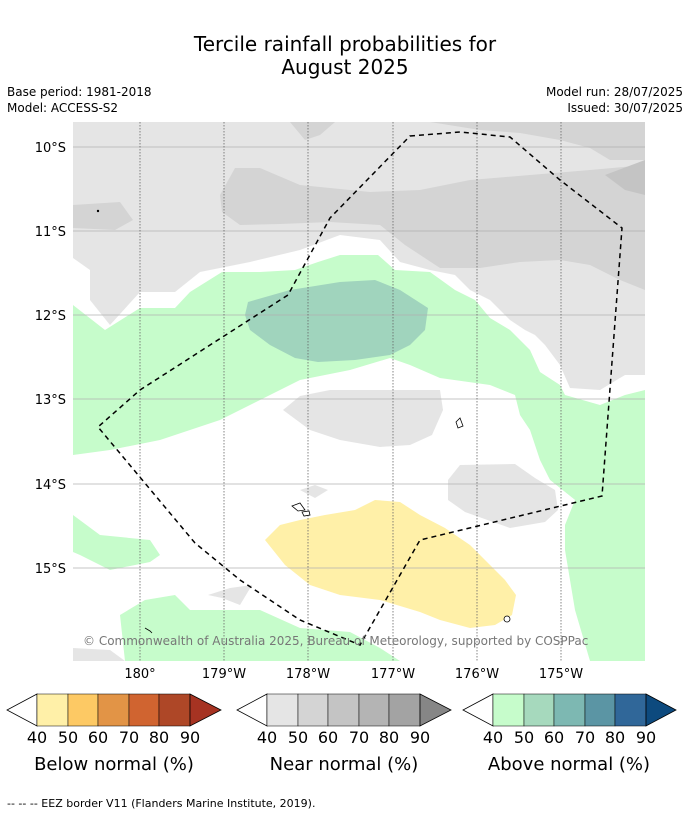  Describe the element at coordinates (561, 674) in the screenshot. I see `lon-label: 175°W` at that location.